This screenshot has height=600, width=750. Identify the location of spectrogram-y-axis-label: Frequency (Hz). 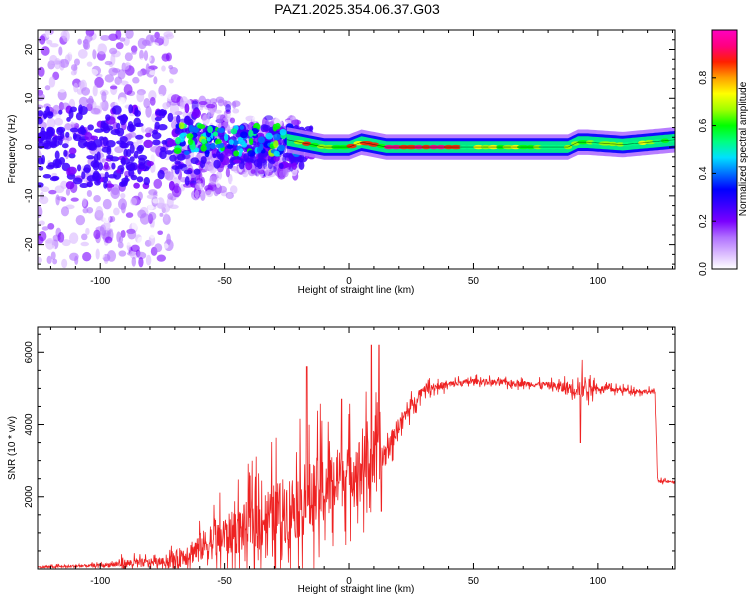
(12, 149).